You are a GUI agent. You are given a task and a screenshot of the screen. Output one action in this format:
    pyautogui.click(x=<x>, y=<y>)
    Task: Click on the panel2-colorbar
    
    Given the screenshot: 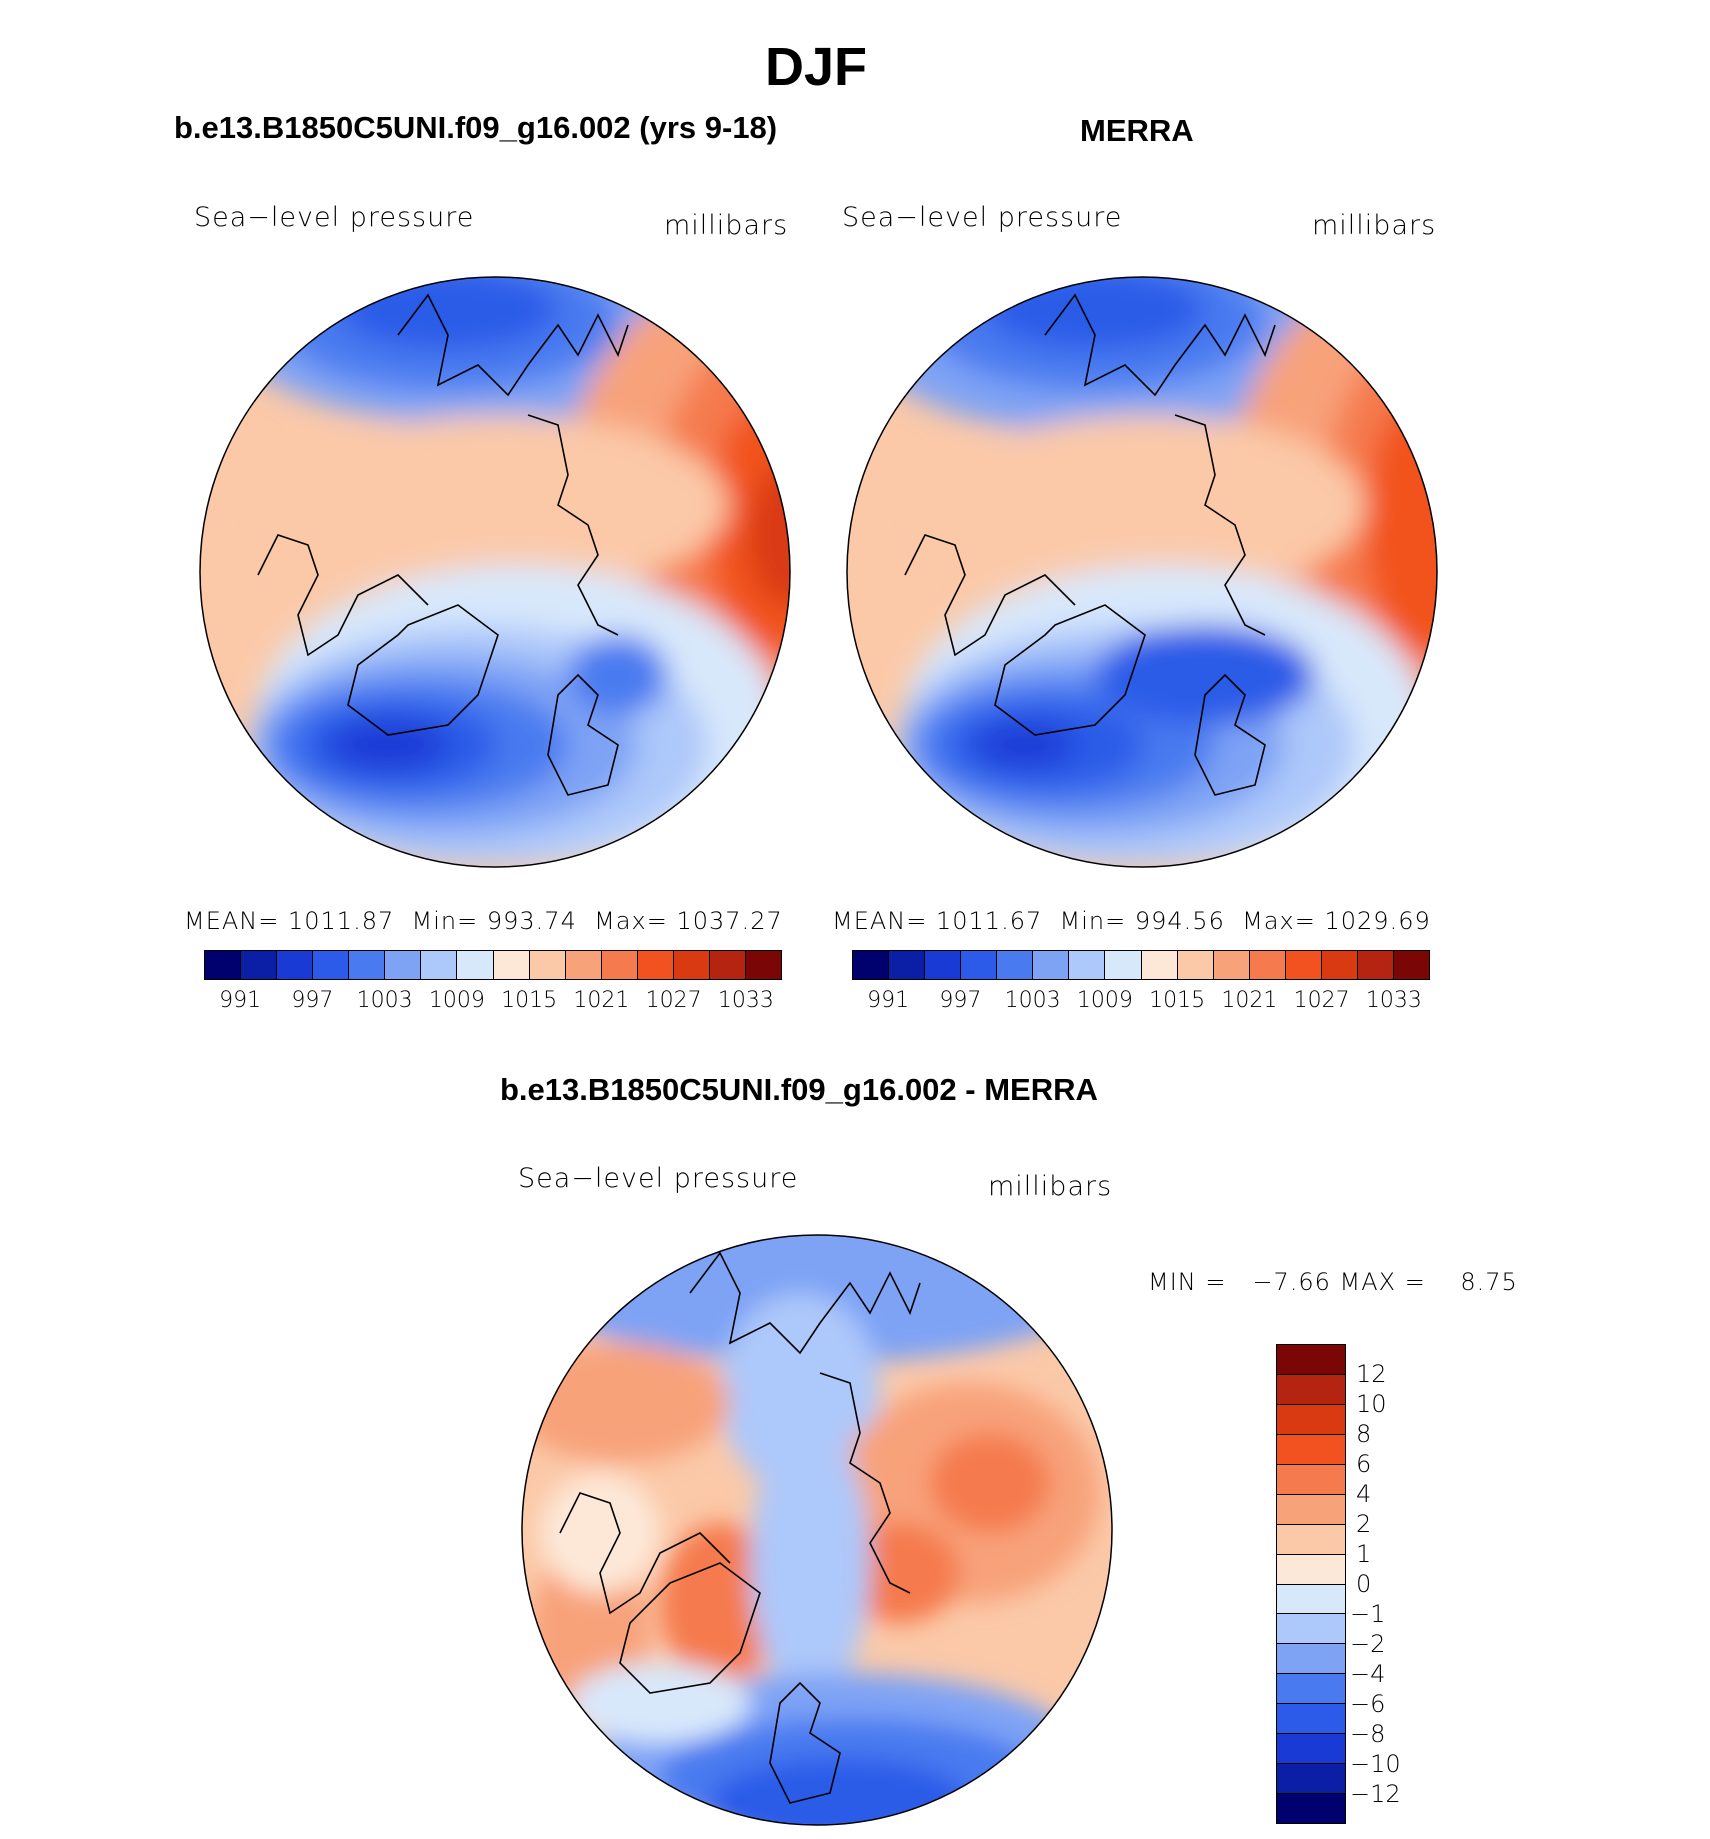 What is the action you would take?
    pyautogui.click(x=1141, y=965)
    